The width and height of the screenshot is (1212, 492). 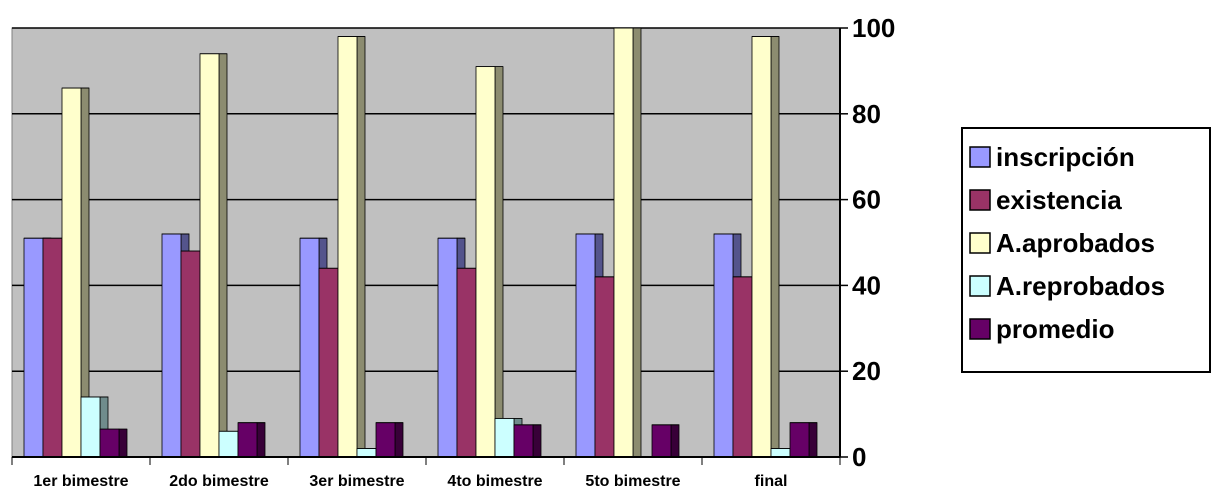 What do you see at coordinates (80, 481) in the screenshot?
I see `x-category-label: 1er bimestre` at bounding box center [80, 481].